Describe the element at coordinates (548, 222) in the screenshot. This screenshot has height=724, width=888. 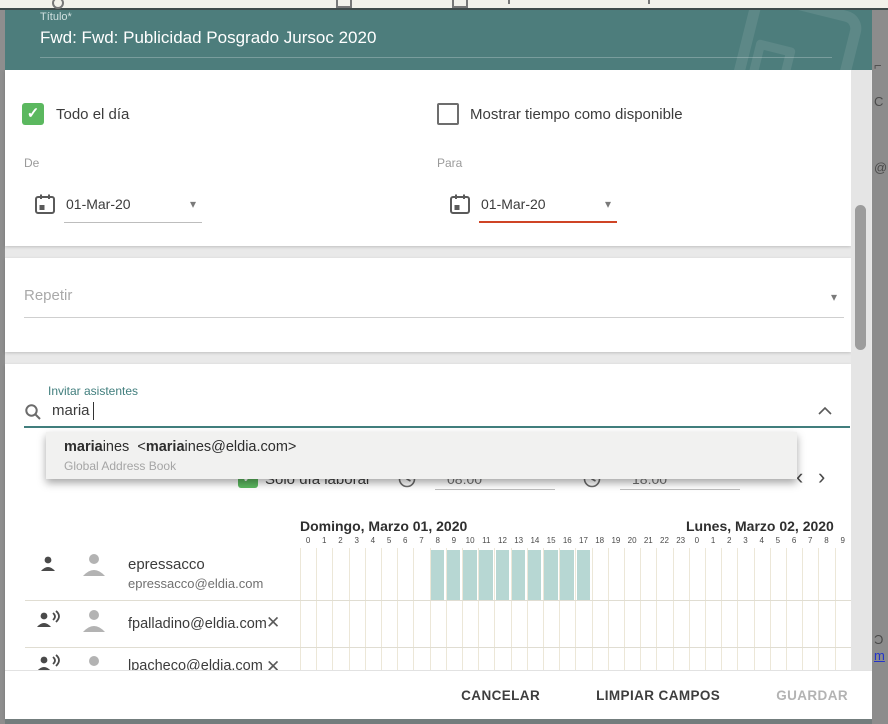
I see `to-date-error-underline` at that location.